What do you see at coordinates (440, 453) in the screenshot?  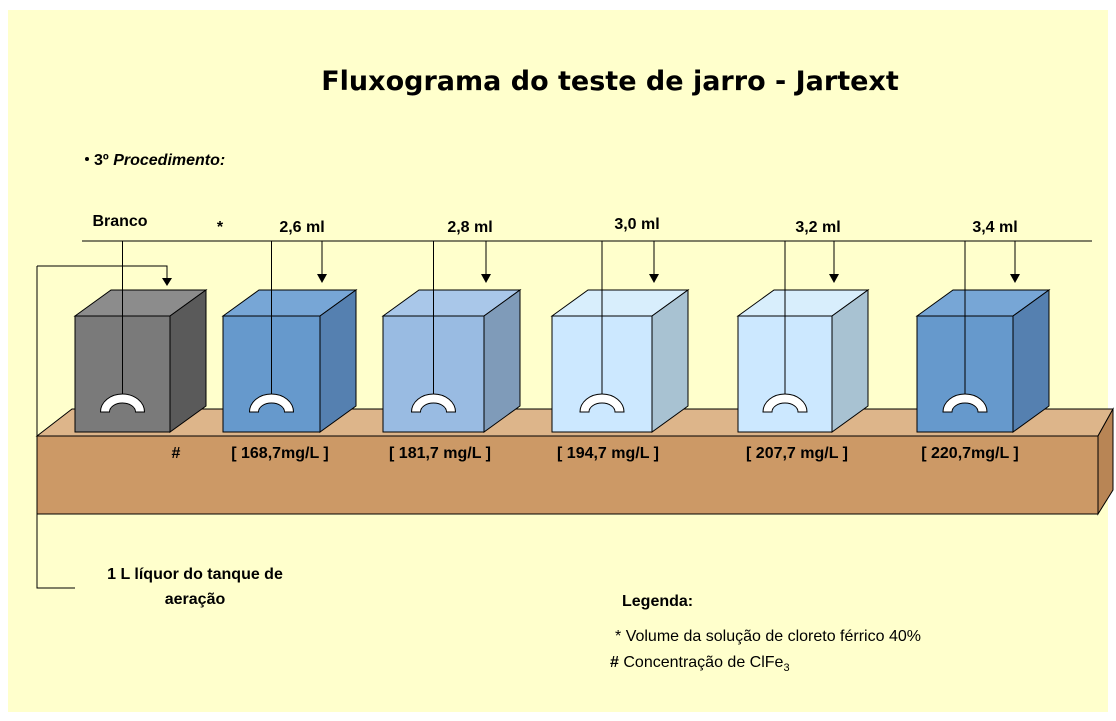 I see `jar-concentration: [ 181,7 mg/L ]` at bounding box center [440, 453].